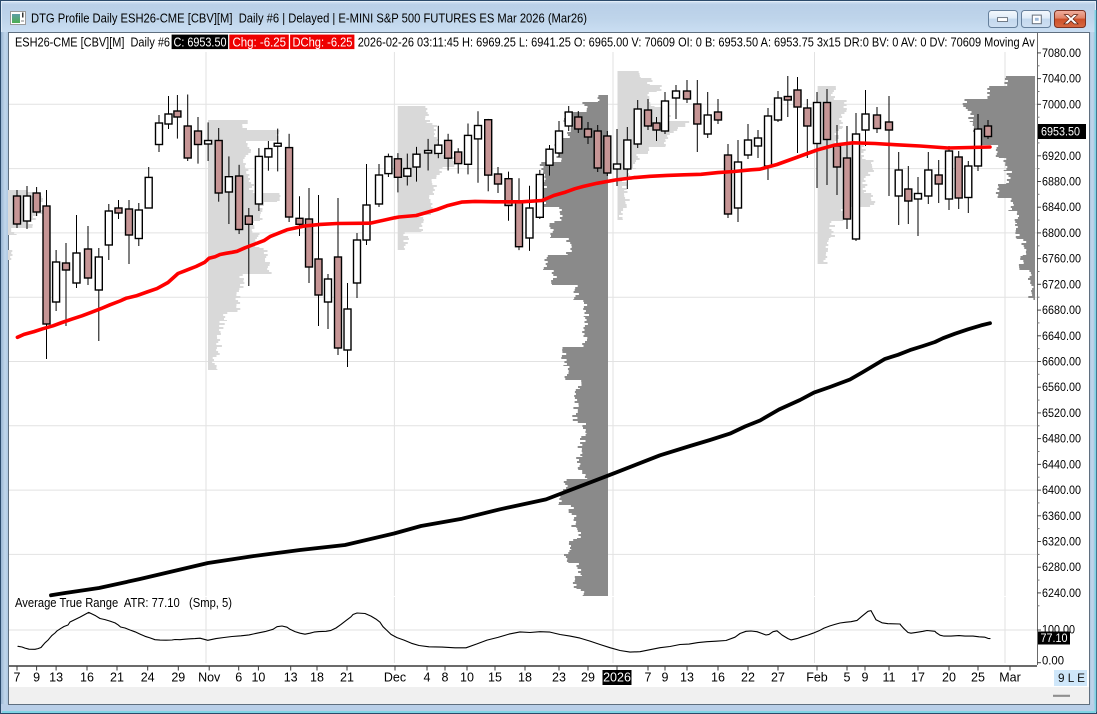 Image resolution: width=1097 pixels, height=714 pixels. Describe the element at coordinates (1061, 208) in the screenshot. I see `svg-text: 6840.00` at that location.